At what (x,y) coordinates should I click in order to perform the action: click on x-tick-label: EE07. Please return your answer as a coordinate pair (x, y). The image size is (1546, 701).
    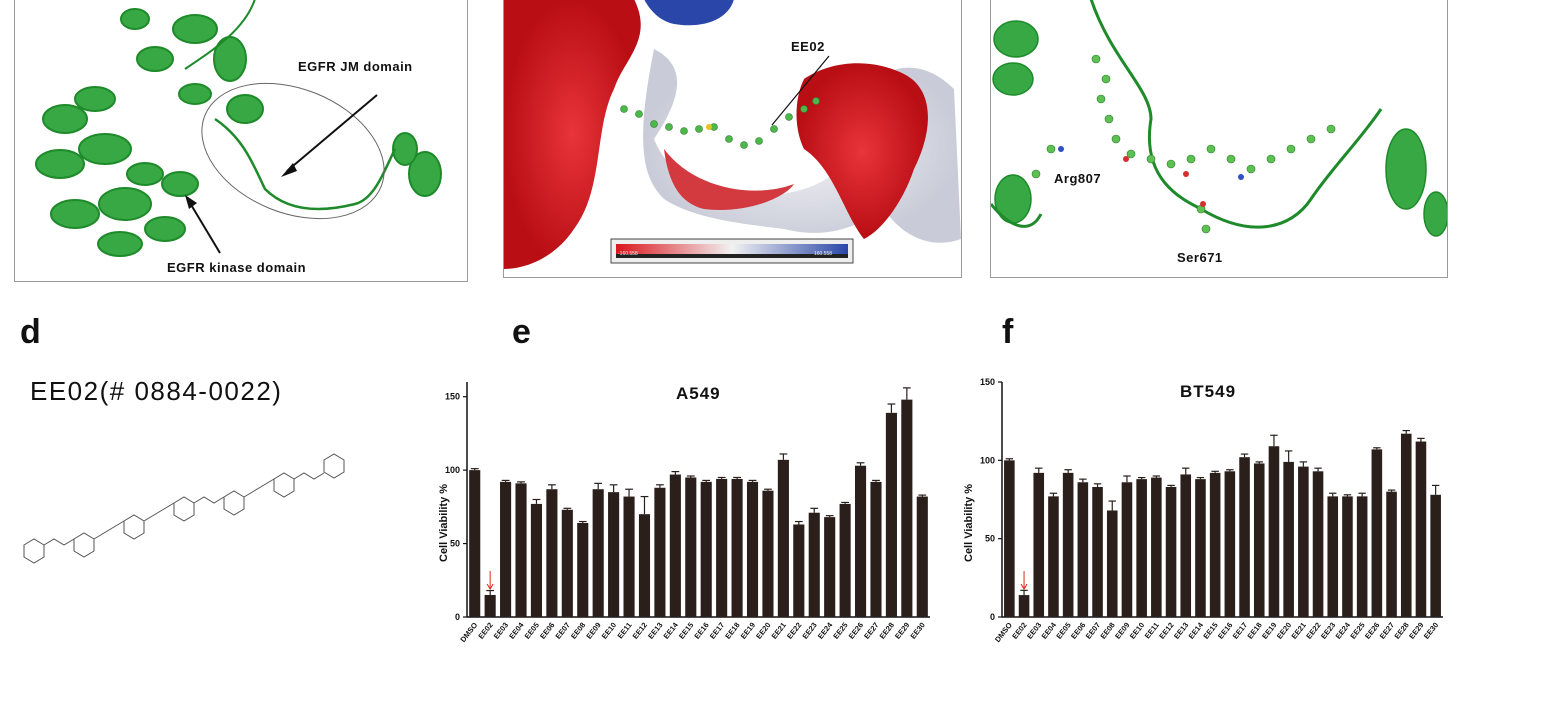
    Looking at the image, I should click on (1093, 631).